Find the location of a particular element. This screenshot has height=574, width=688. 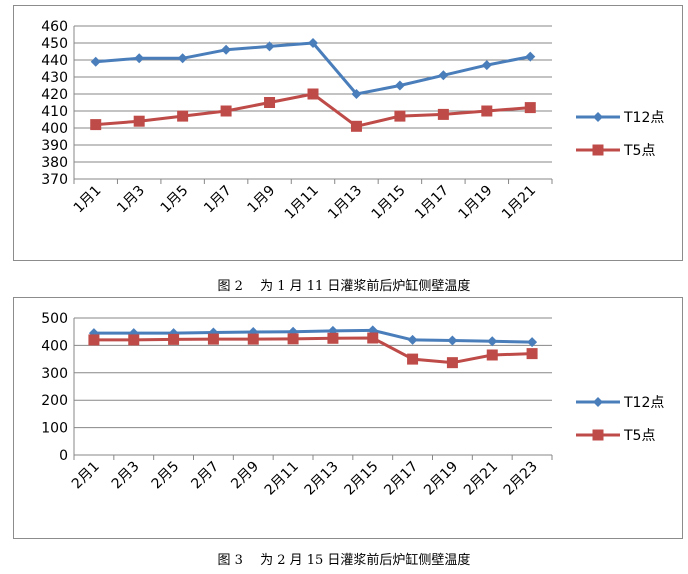

chart-2-caption: 图 3 为 2 月 15 日灌浆前后炉缸侧壁温度 is located at coordinates (344, 560).